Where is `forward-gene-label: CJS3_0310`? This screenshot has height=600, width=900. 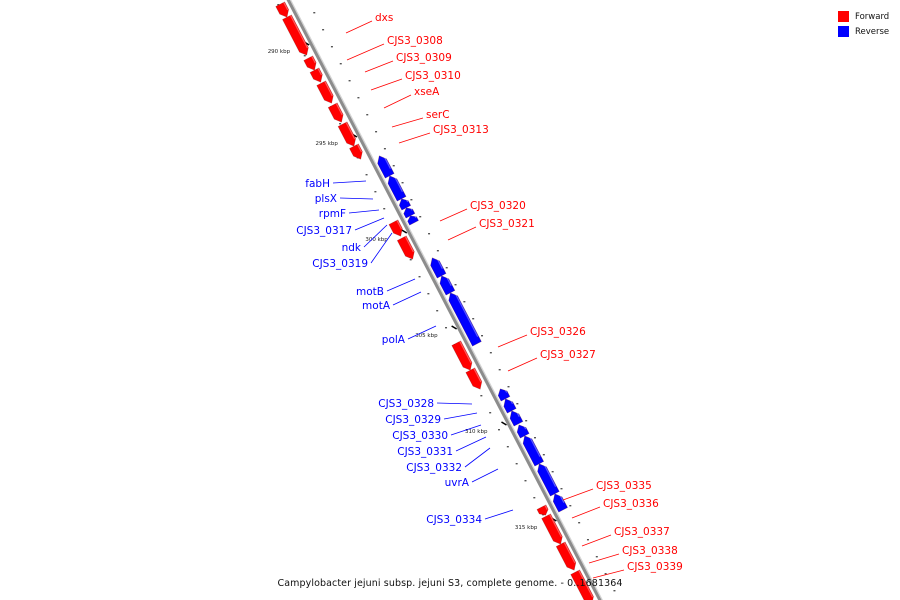 forward-gene-label: CJS3_0310 is located at coordinates (433, 76).